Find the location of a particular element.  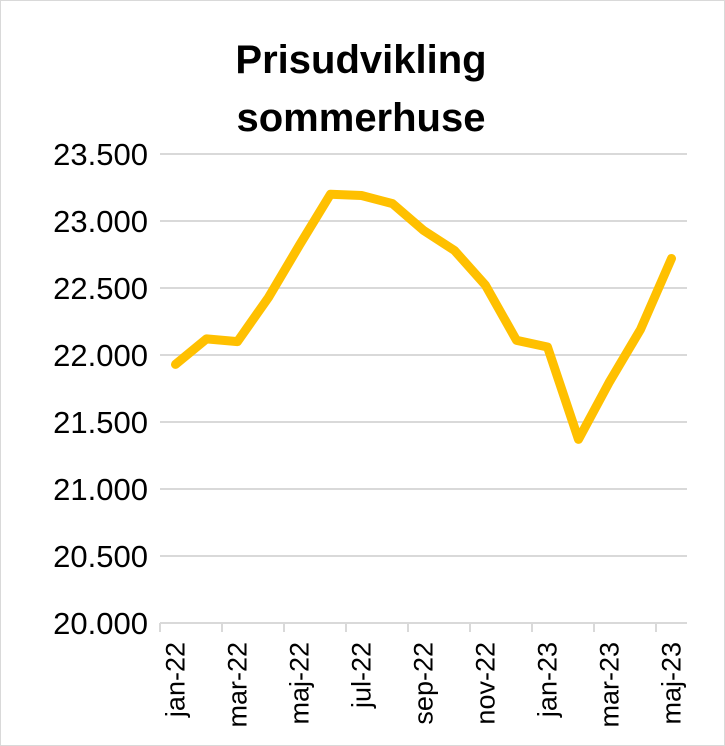

y-tick-label: 23.000 is located at coordinates (100, 221).